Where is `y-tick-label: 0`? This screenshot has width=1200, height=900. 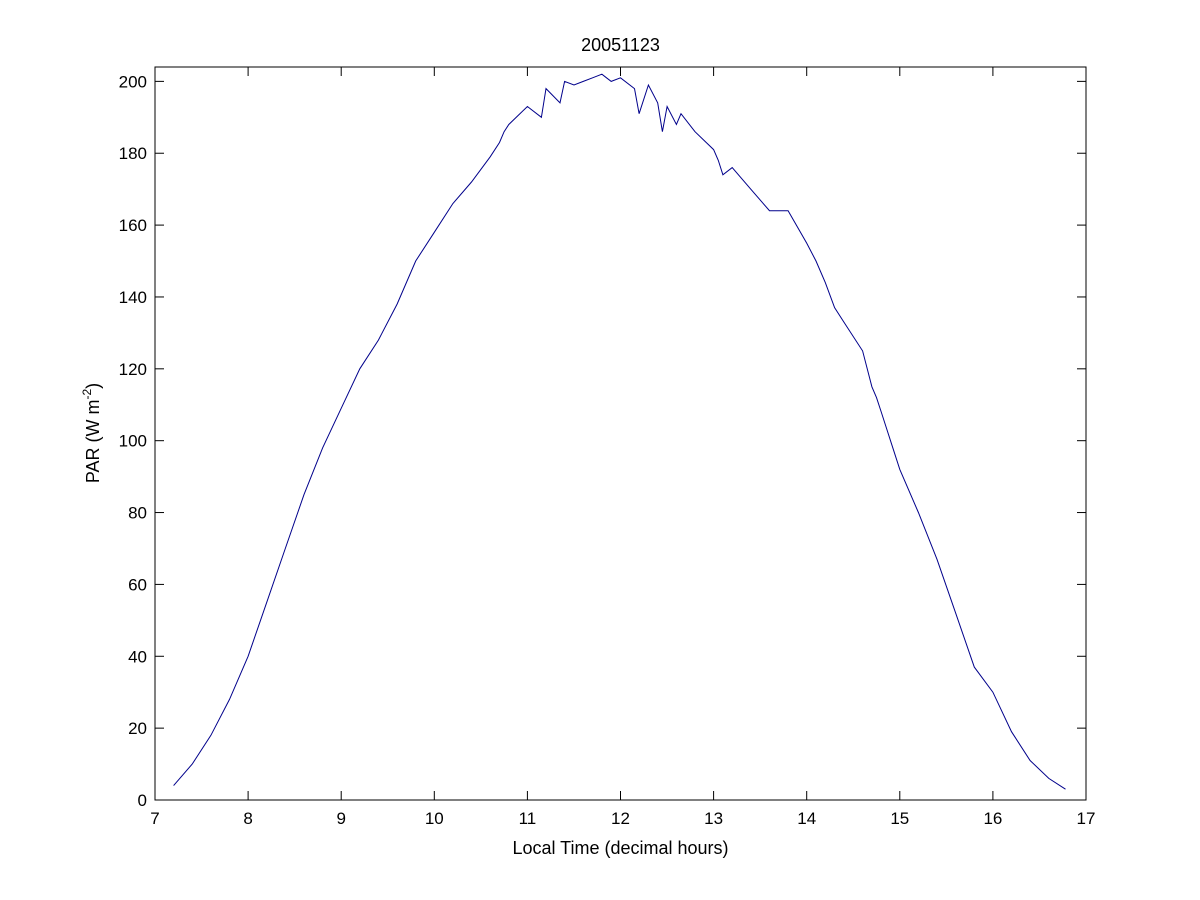 y-tick-label: 0 is located at coordinates (142, 800).